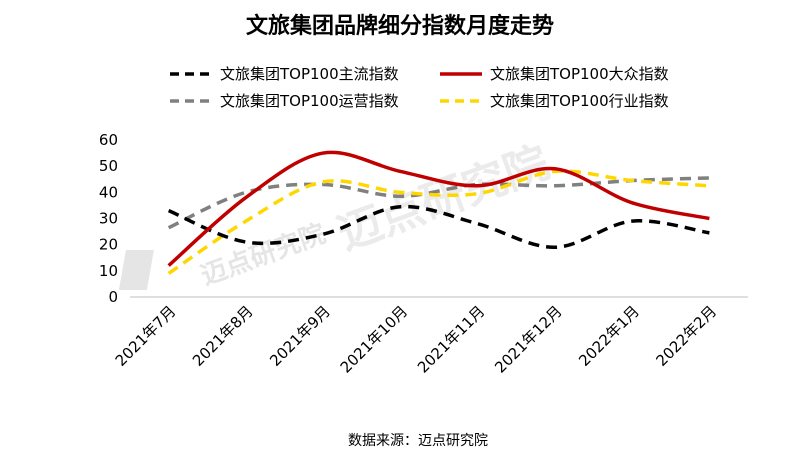 The image size is (800, 460). I want to click on watermark-text-small: 迈点研究院, so click(263, 255).